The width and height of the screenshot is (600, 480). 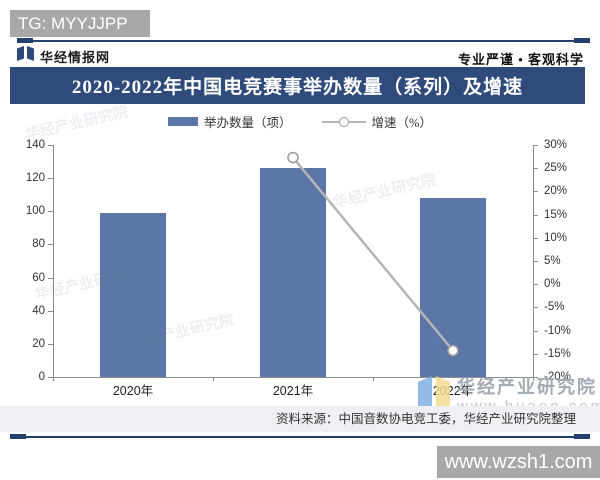 What do you see at coordinates (80, 23) in the screenshot?
I see `tg-watermark-badge: TG: MYYJJPP` at bounding box center [80, 23].